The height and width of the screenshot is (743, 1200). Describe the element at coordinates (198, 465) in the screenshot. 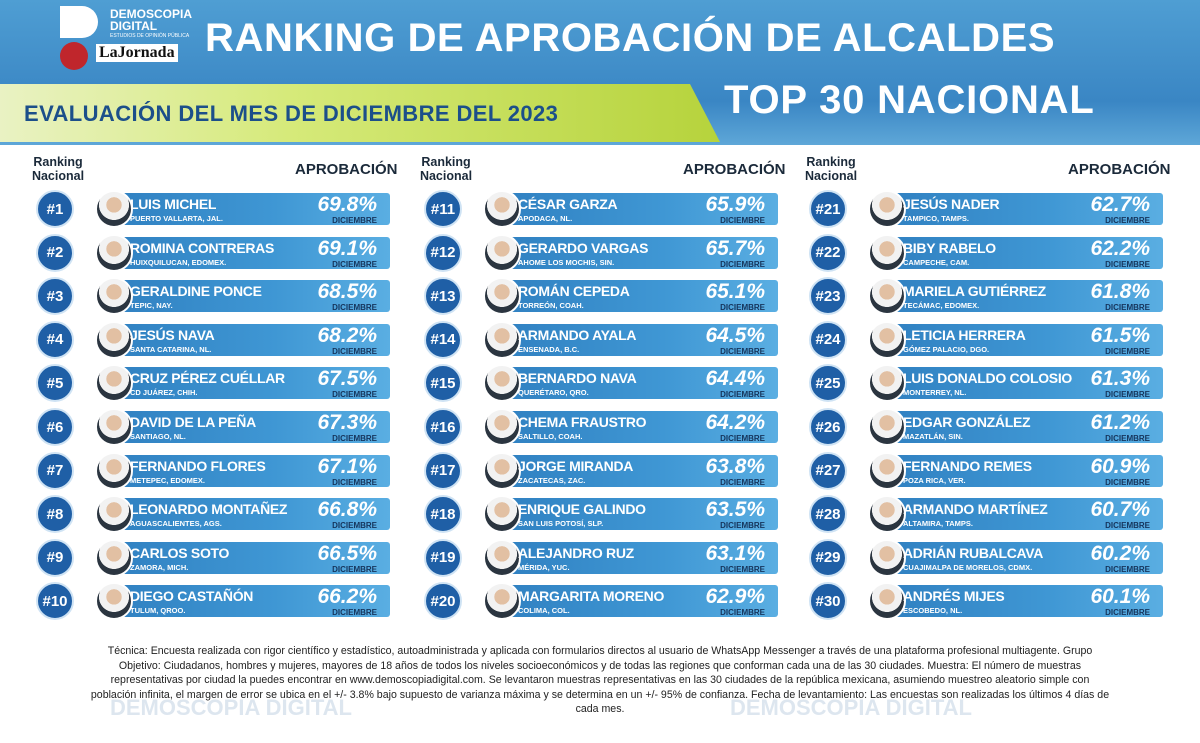

I see `mayor-name: FERNANDO FLORES` at that location.